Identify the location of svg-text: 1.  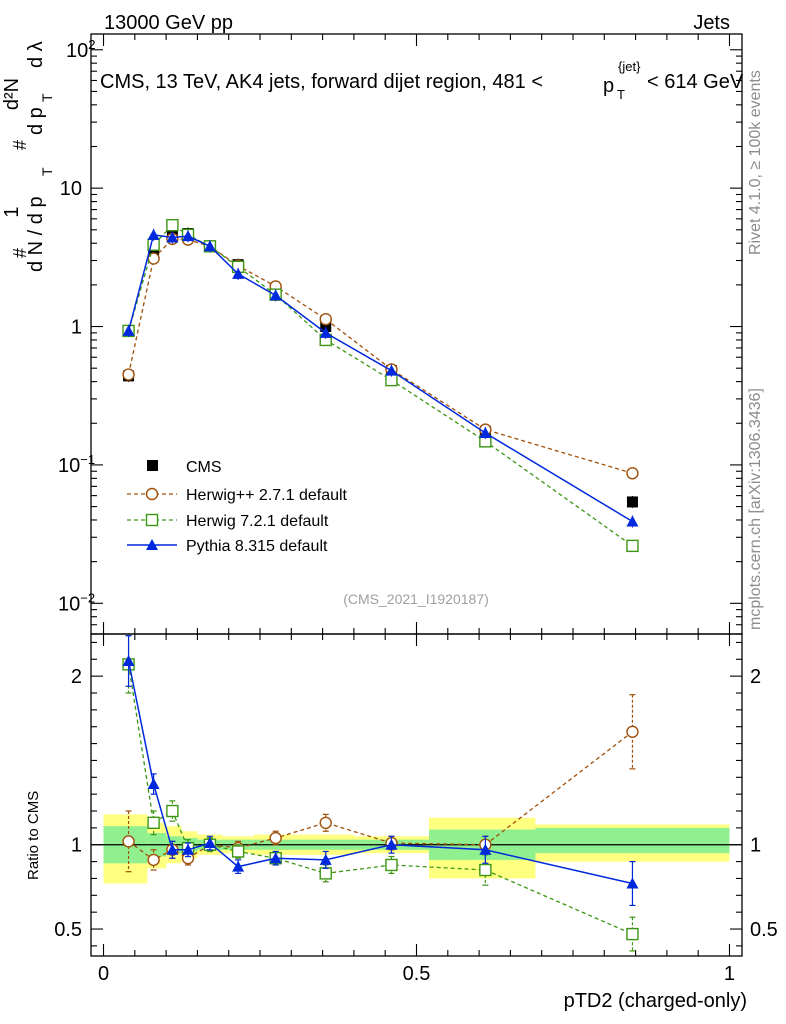
(12, 211).